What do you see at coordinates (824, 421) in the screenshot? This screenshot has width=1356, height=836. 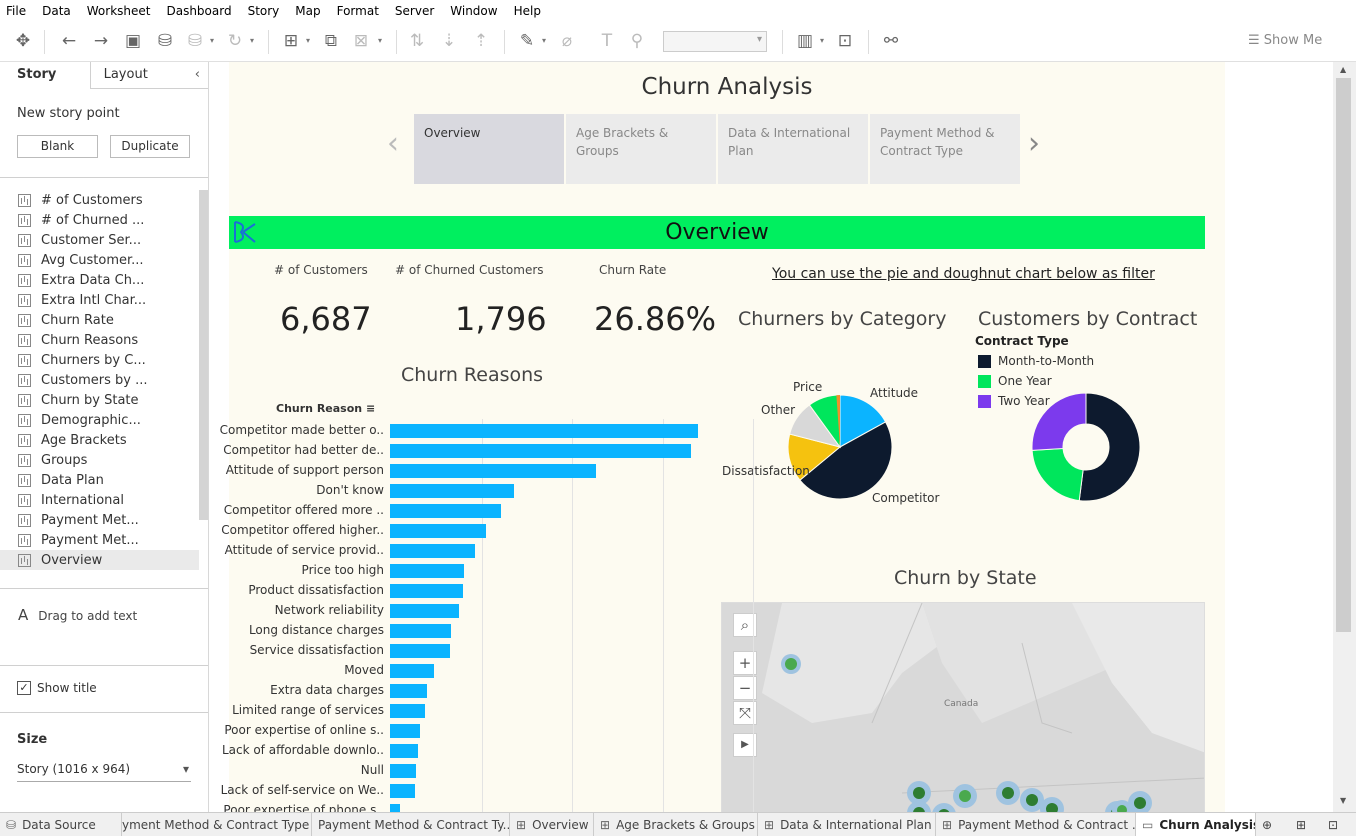 I see `slice-price` at bounding box center [824, 421].